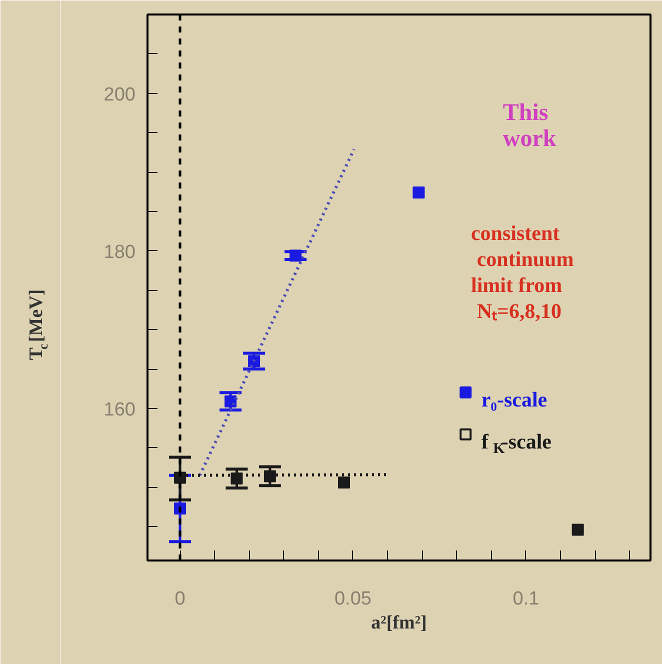 The height and width of the screenshot is (664, 662). I want to click on y-tick-label: 200, so click(120, 95).